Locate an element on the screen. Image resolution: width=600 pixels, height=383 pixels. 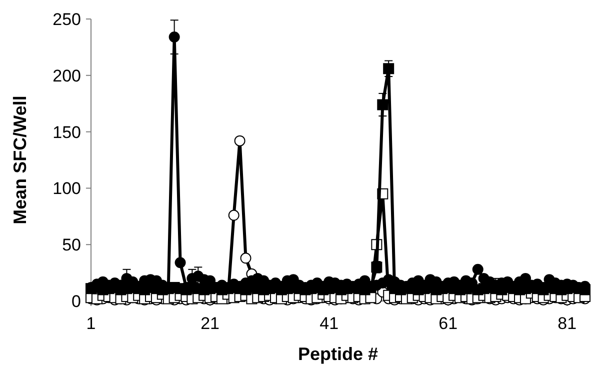
x-tick-label: 41 is located at coordinates (329, 323).